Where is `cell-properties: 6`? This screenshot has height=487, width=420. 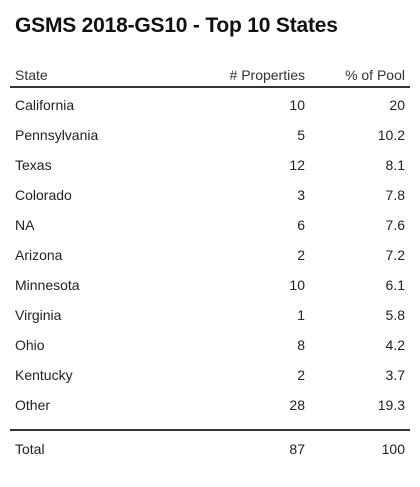
cell-properties: 6 is located at coordinates (301, 225).